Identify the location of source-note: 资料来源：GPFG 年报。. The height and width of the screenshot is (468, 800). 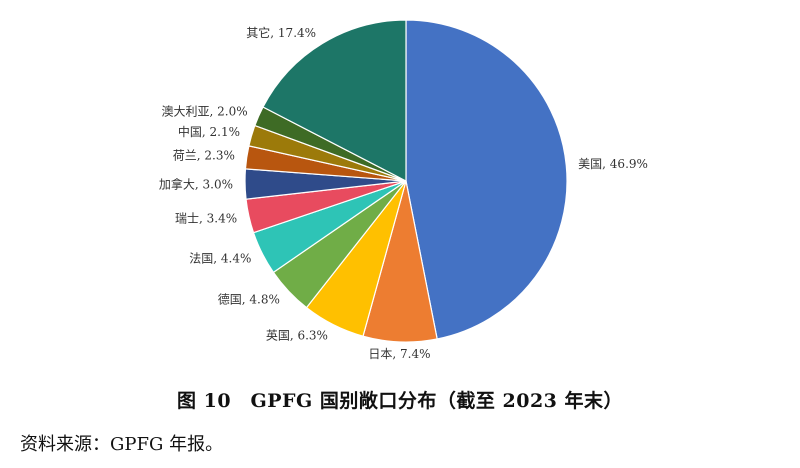
(122, 444).